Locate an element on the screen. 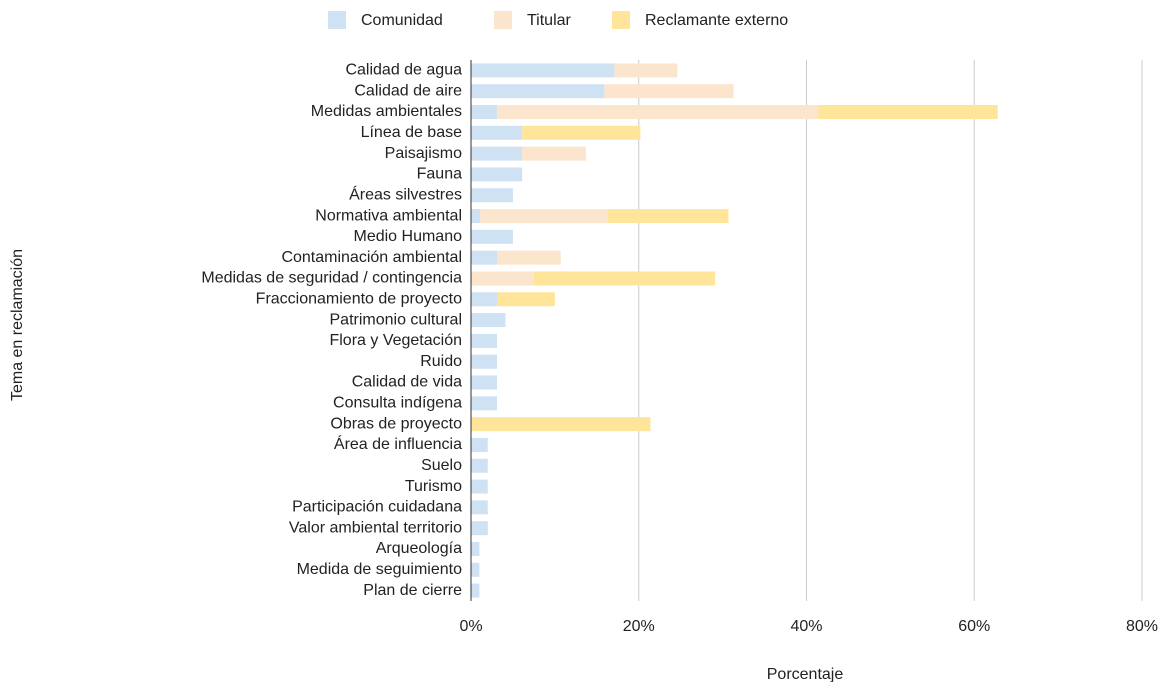 The width and height of the screenshot is (1165, 682). y-tick-label: Medida de seguimiento is located at coordinates (380, 569).